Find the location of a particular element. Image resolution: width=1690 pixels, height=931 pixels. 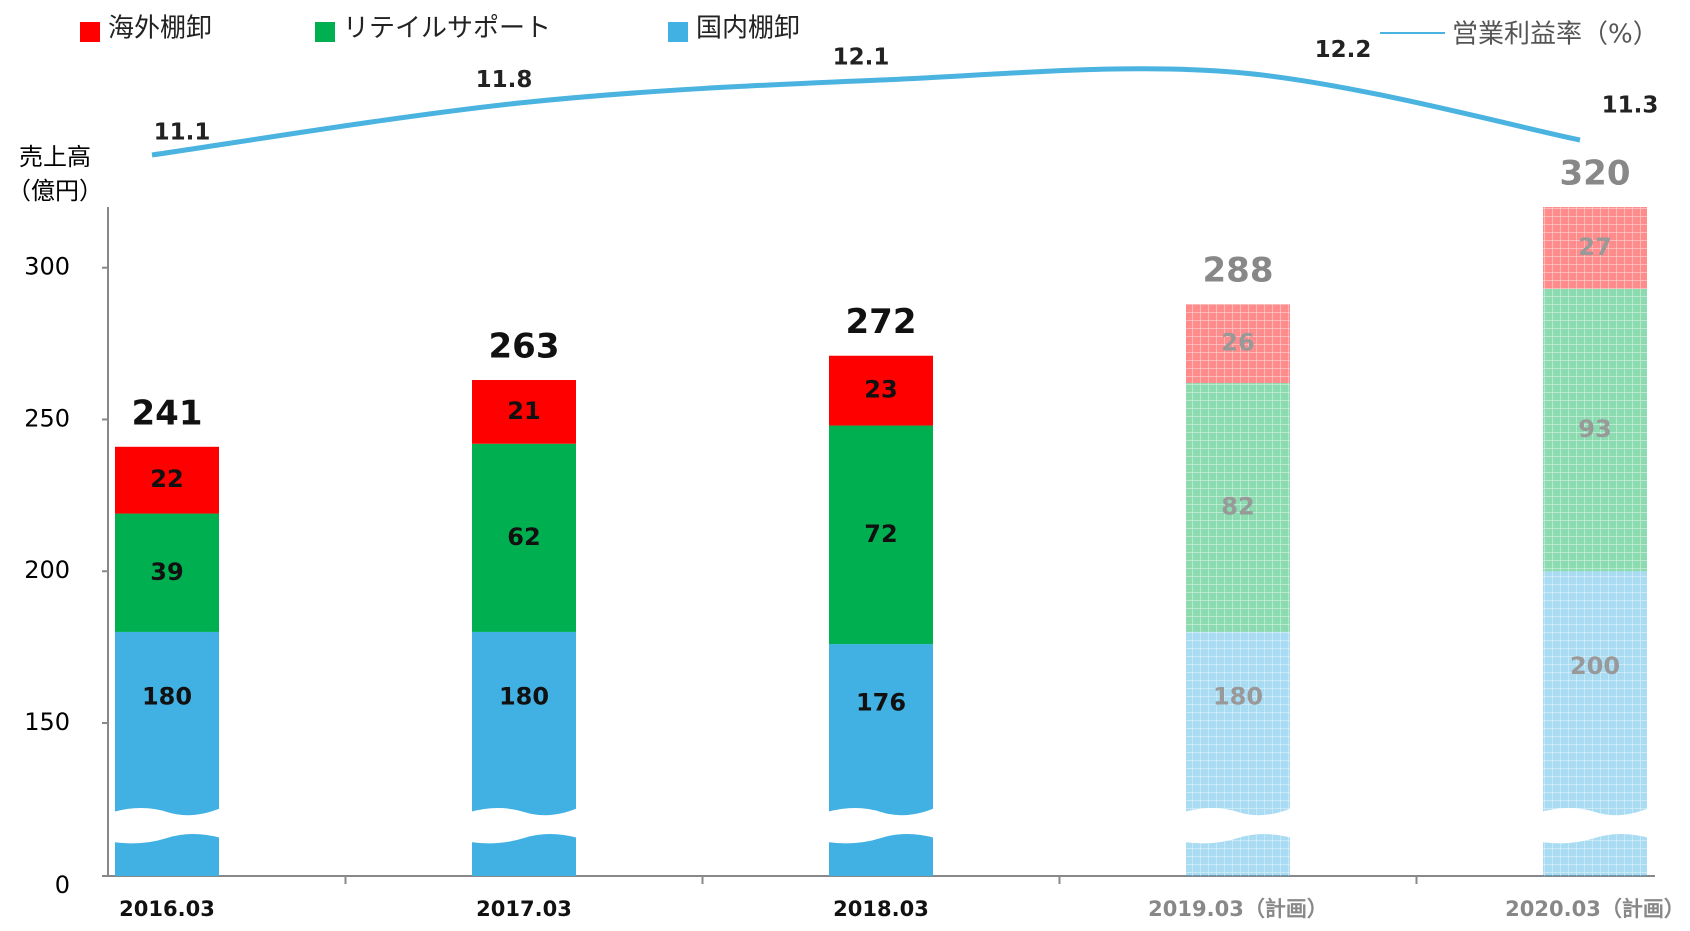

y-tick-label: 250 is located at coordinates (47, 418).